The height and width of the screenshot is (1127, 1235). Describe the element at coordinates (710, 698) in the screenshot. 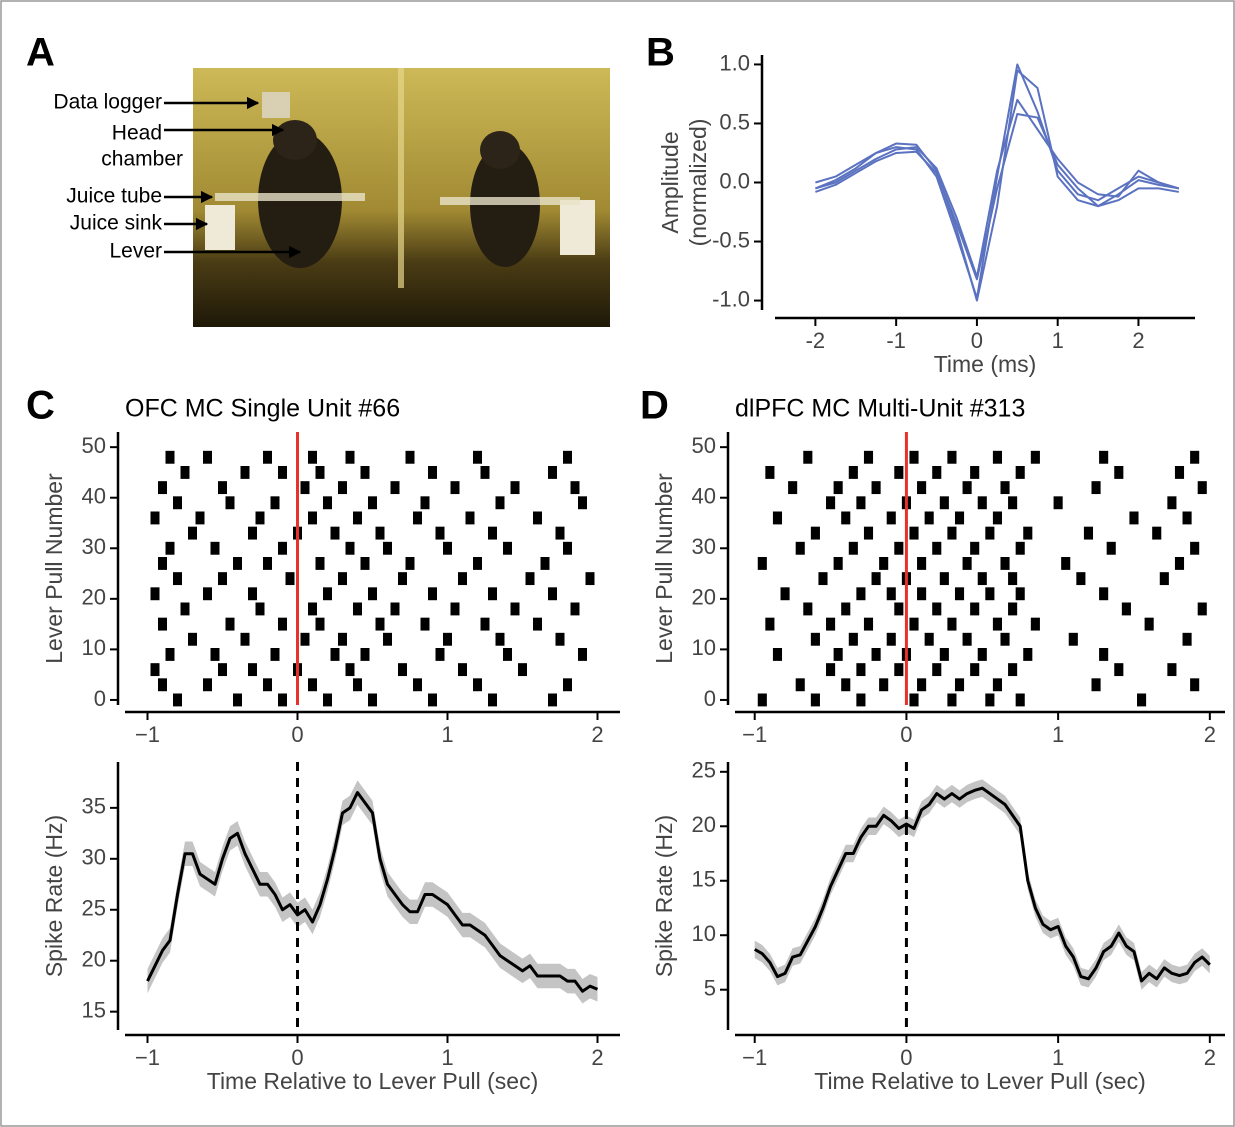

I see `y-tick-label: 0` at that location.